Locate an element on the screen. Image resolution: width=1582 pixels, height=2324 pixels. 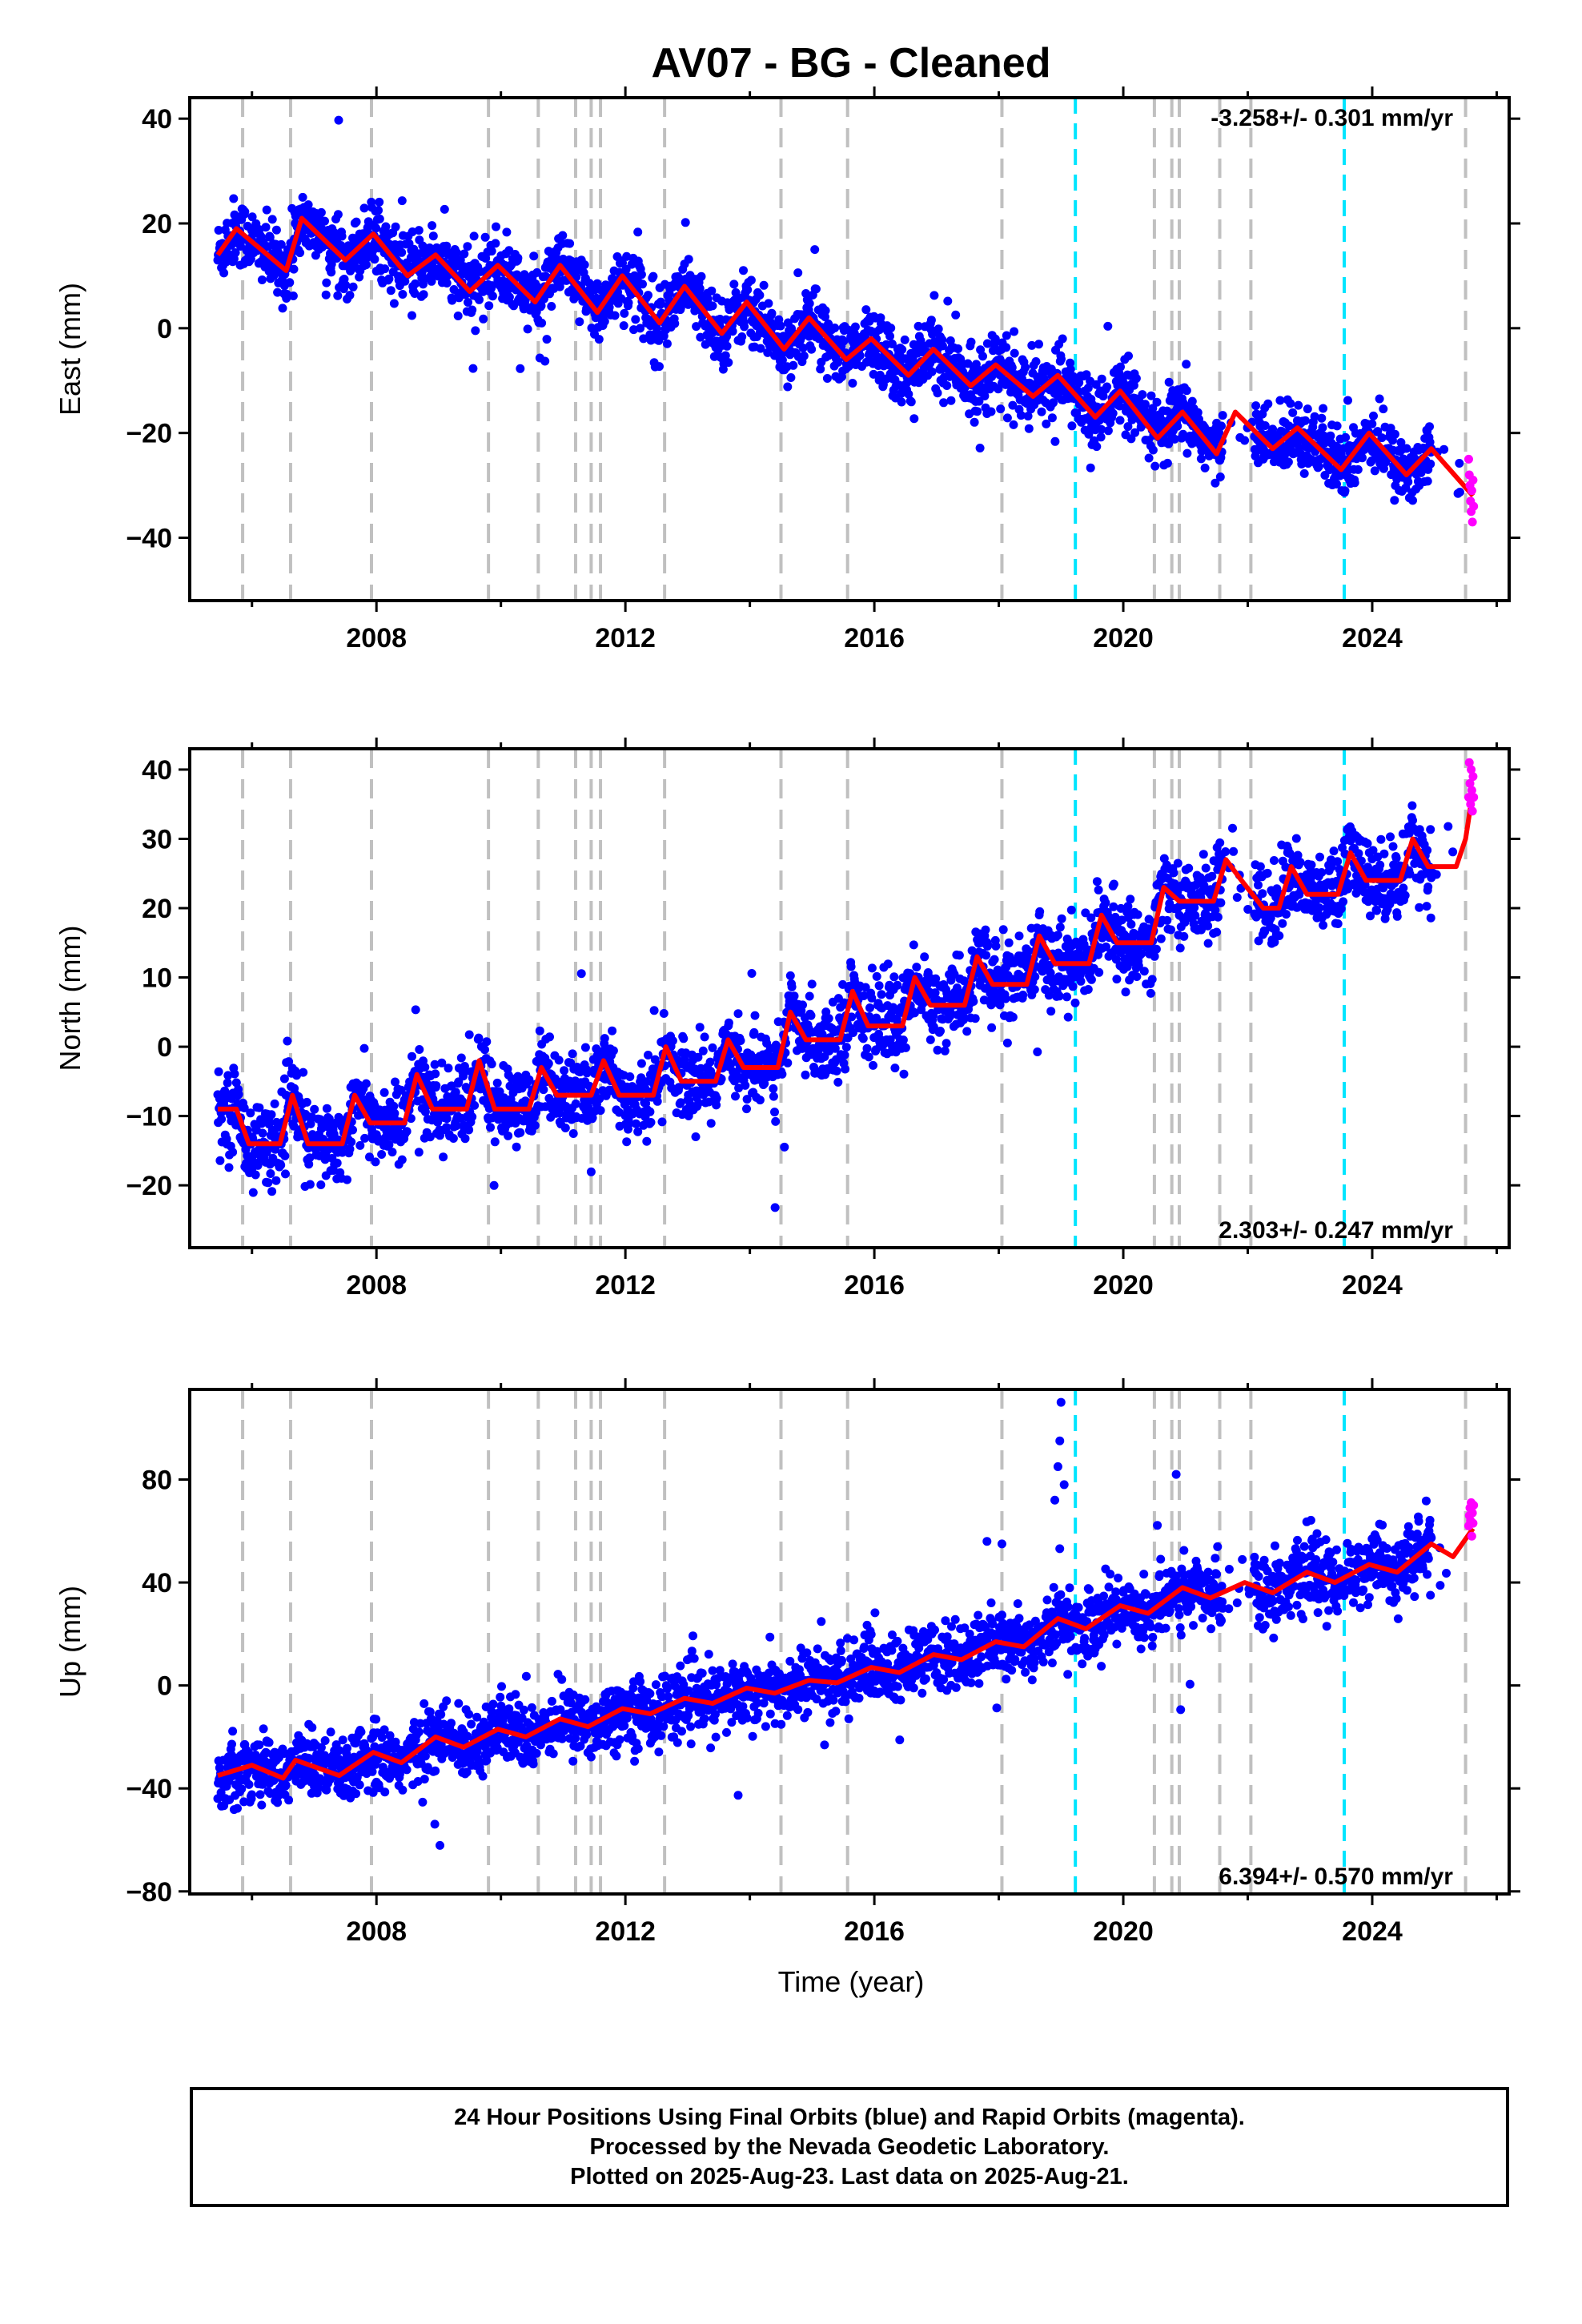
rapid-orbit-point is located at coordinates (1471, 491).